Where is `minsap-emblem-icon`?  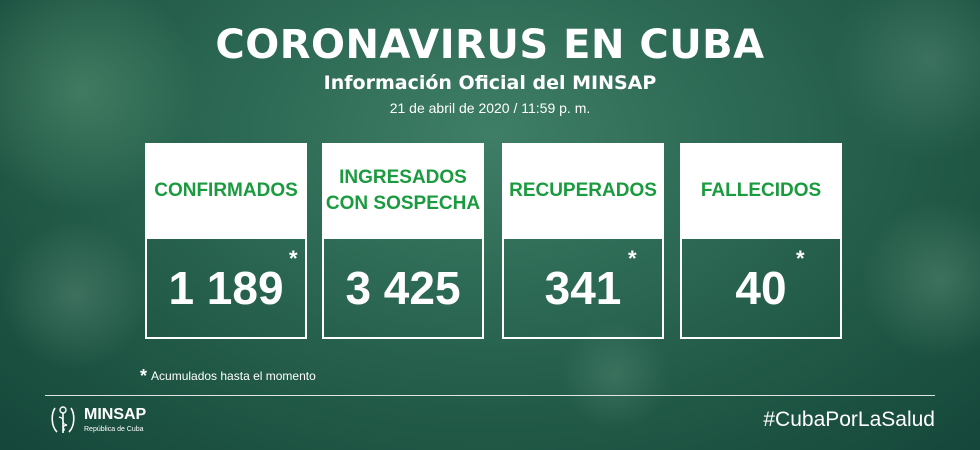
minsap-emblem-icon is located at coordinates (63, 419).